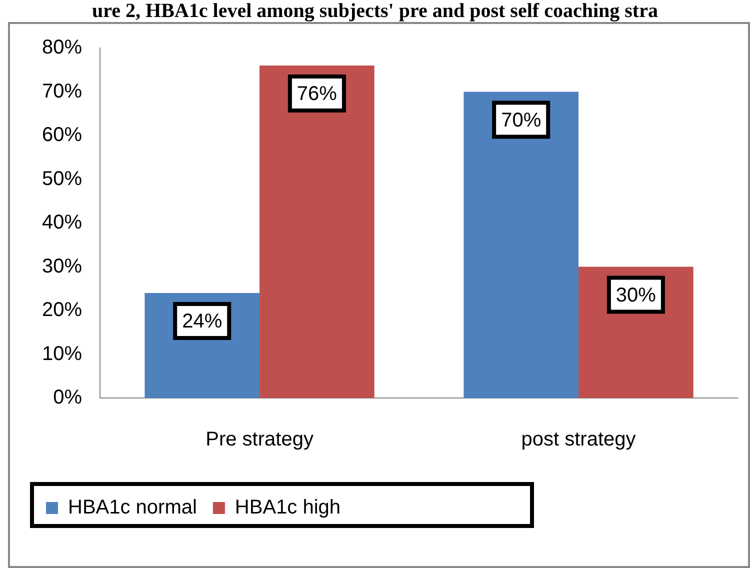  I want to click on y-tick-label: 30%, so click(62, 266).